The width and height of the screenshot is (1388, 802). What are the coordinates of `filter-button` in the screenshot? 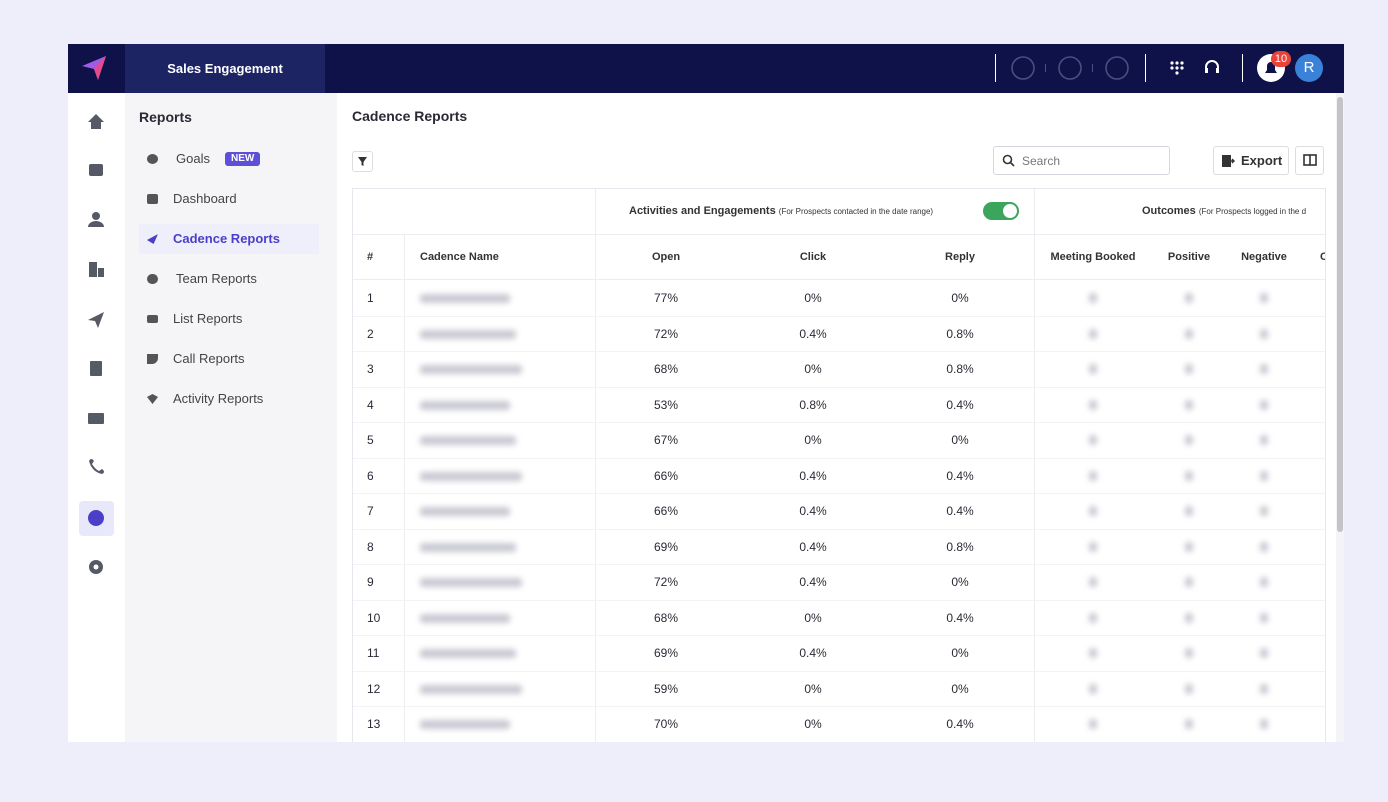 It's located at (362, 161).